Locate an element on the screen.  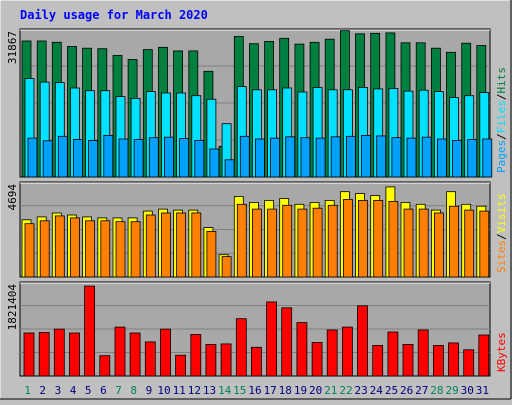
day-label: 9 is located at coordinates (149, 390).